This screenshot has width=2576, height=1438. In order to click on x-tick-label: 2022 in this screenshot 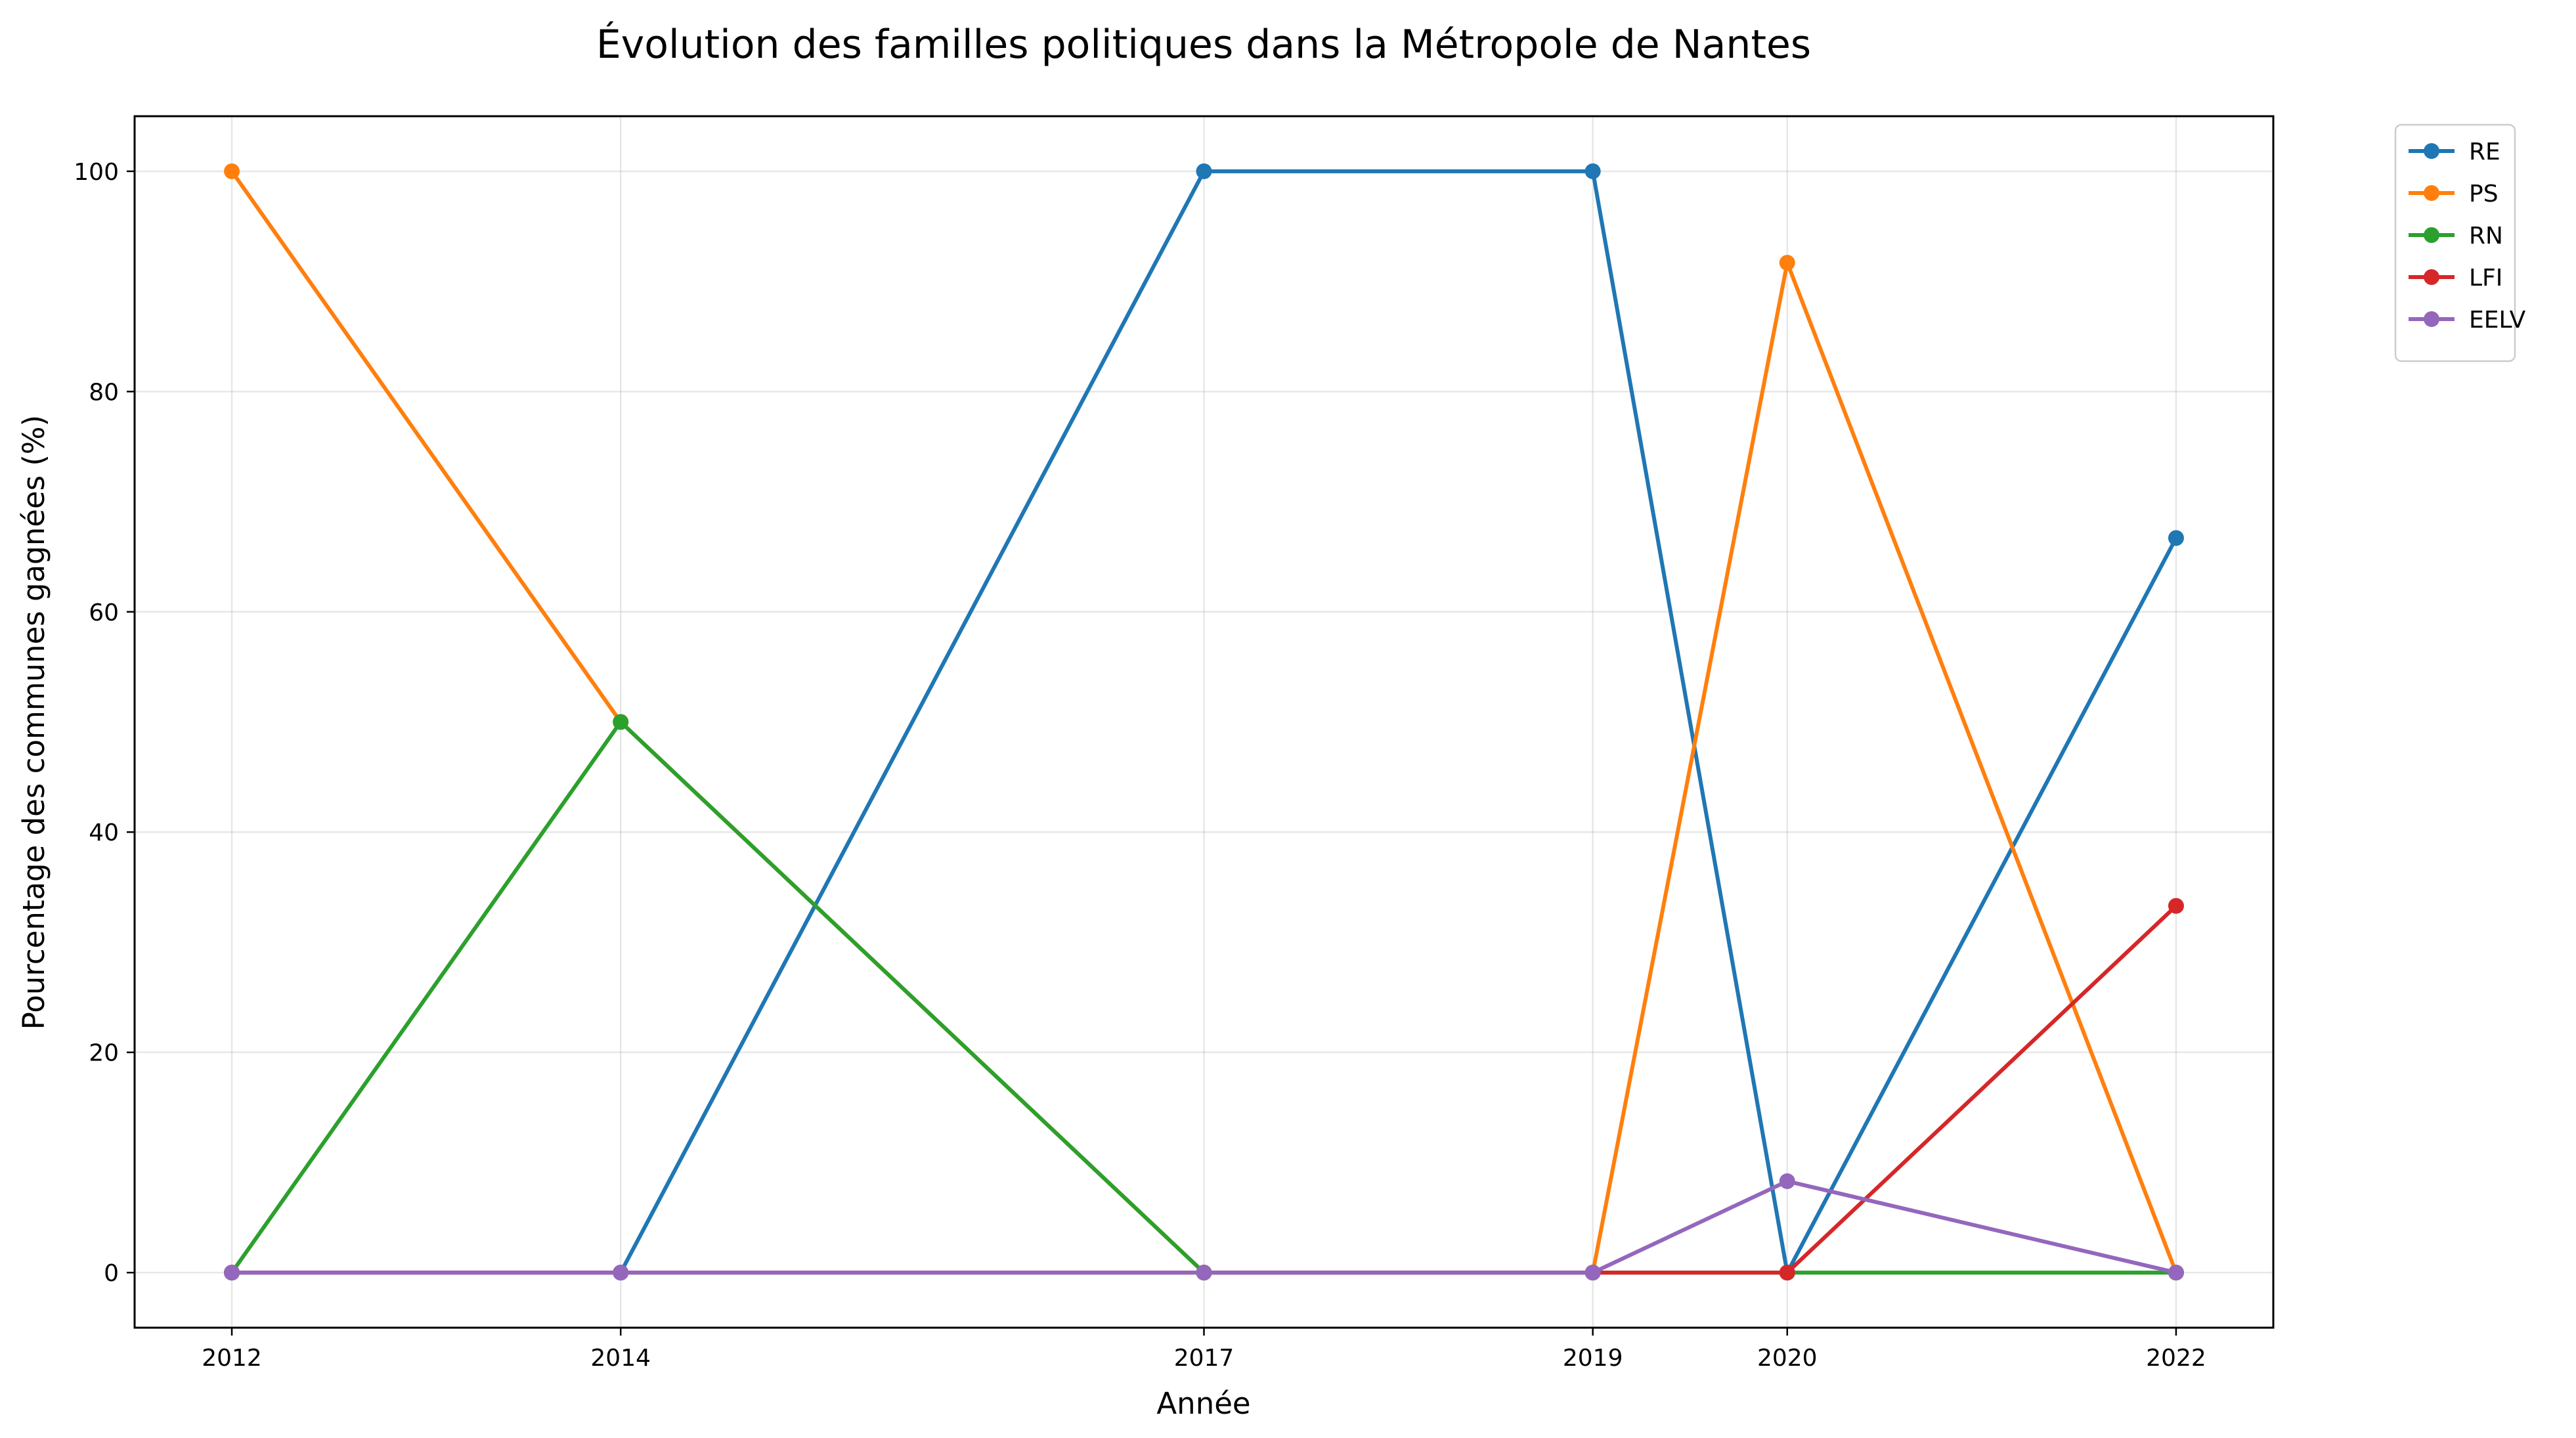, I will do `click(2176, 1358)`.